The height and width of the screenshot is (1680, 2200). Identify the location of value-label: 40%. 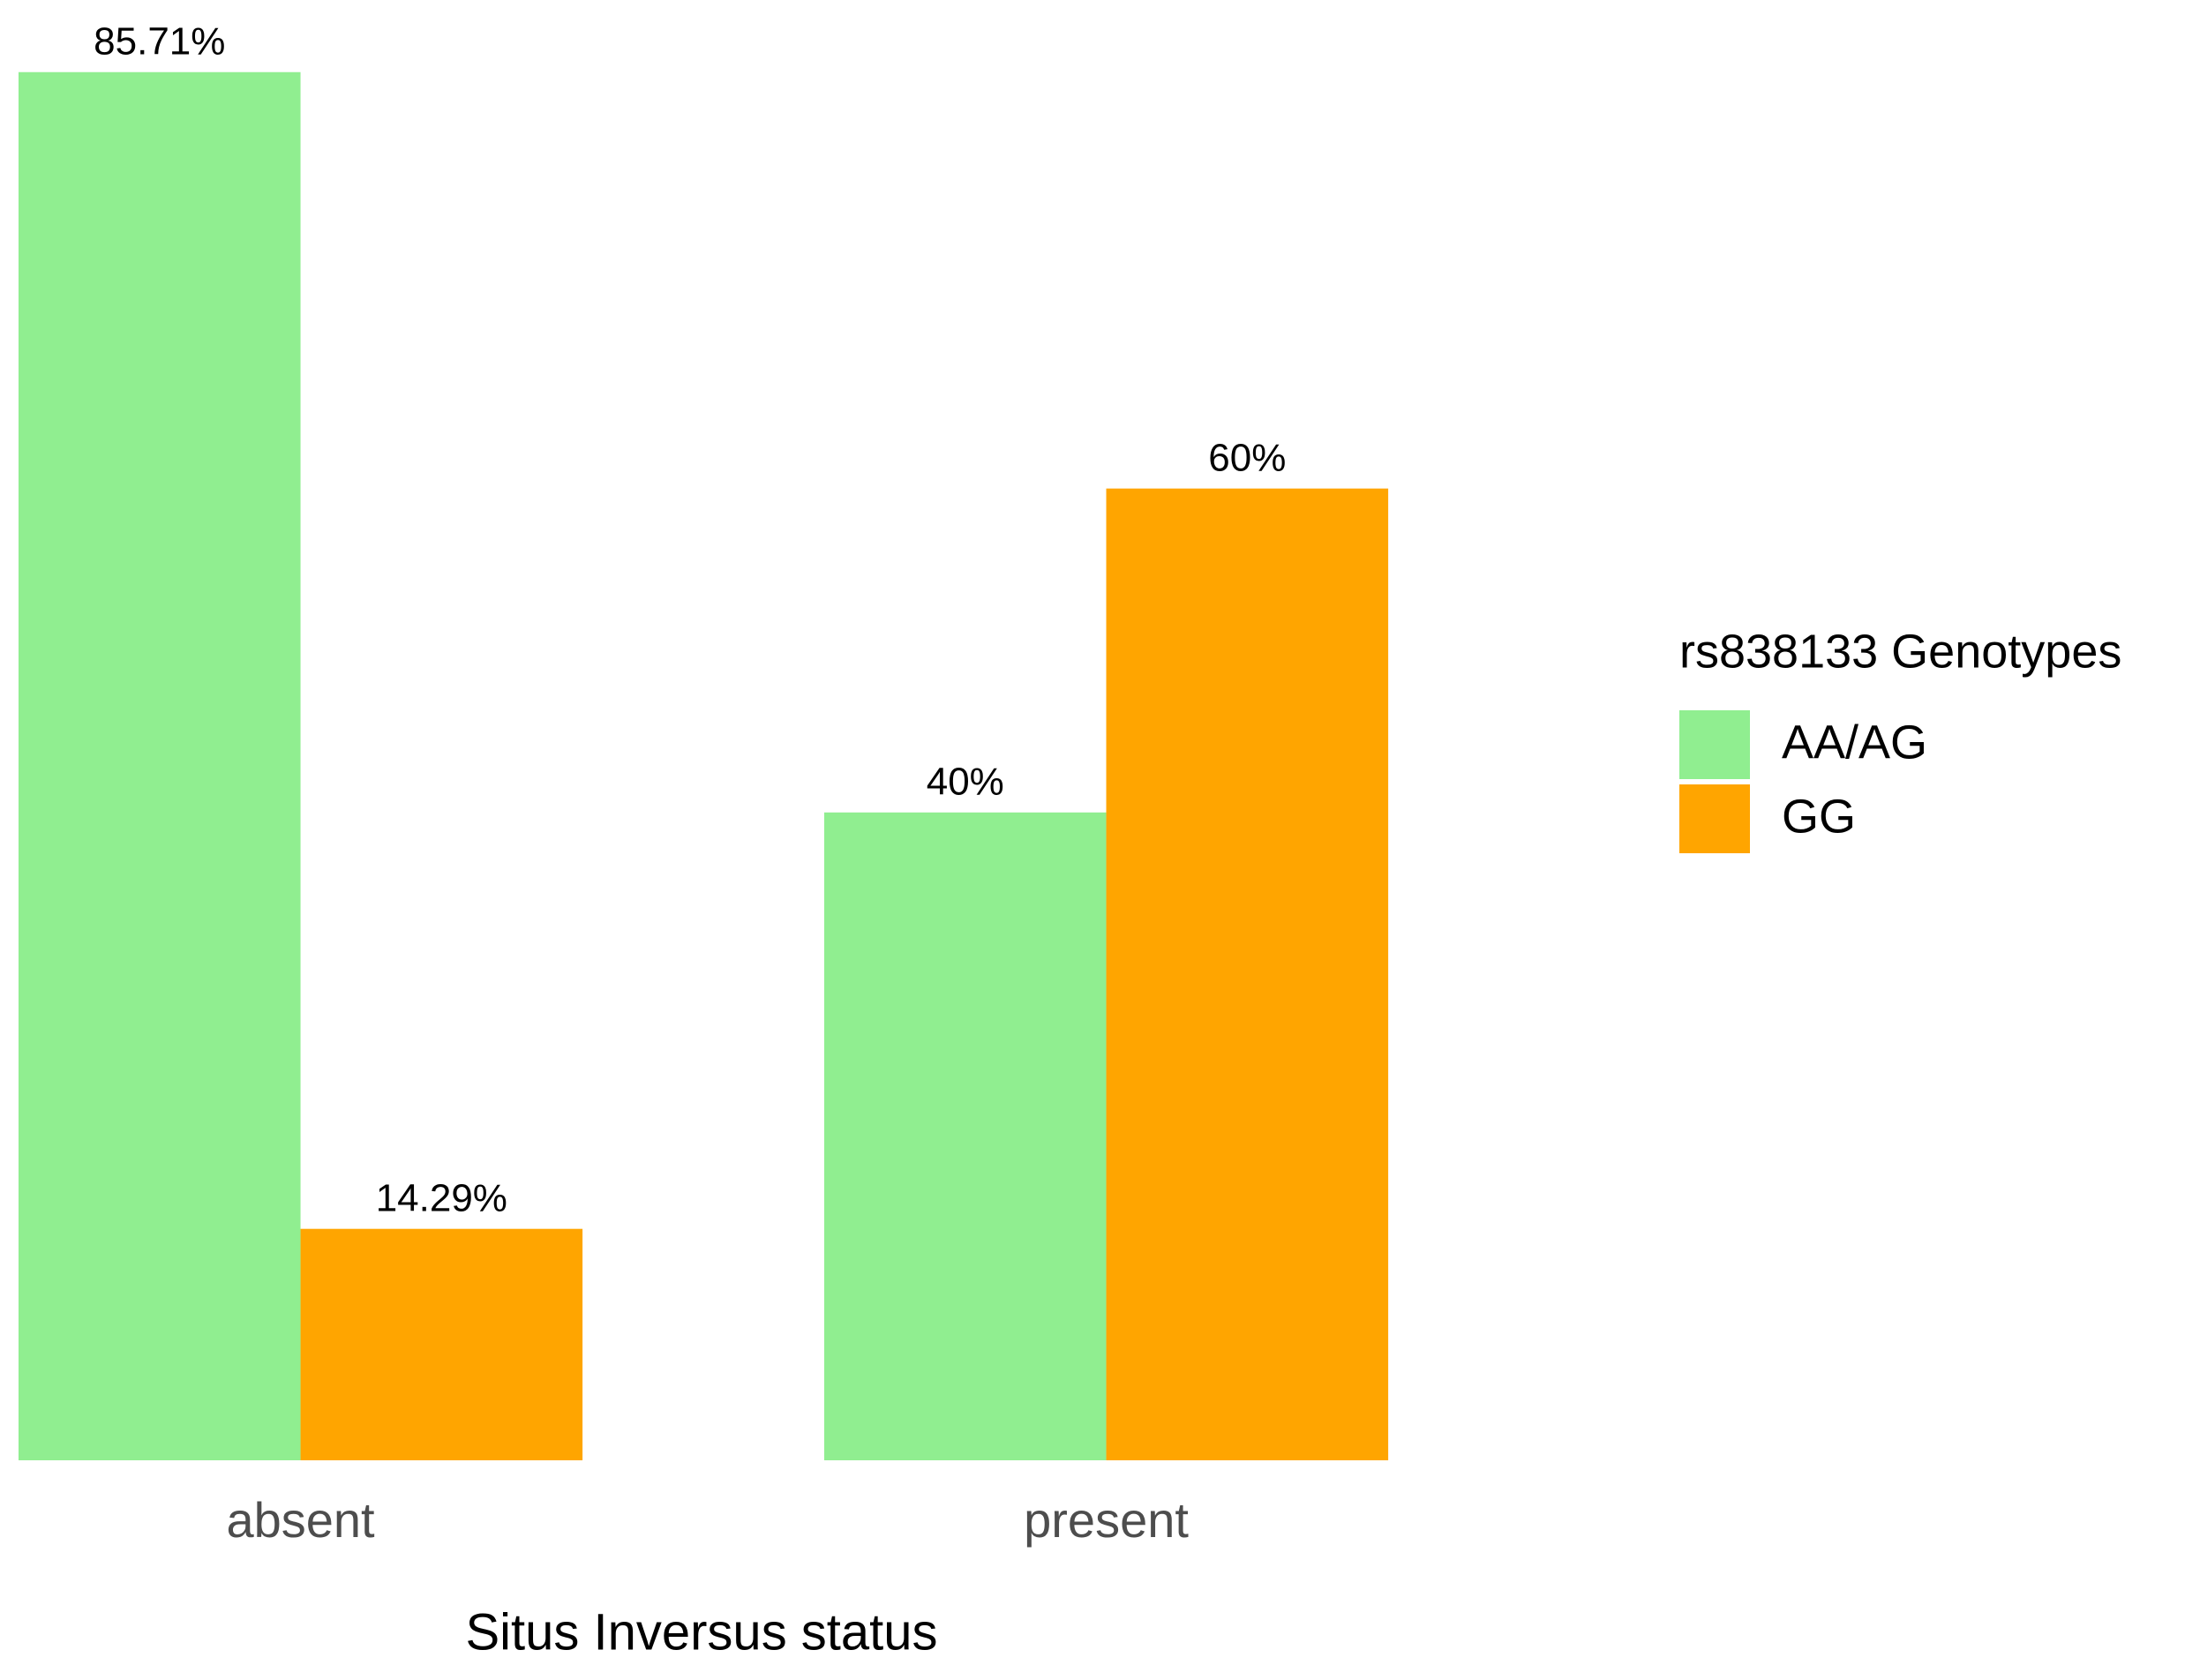
(966, 781).